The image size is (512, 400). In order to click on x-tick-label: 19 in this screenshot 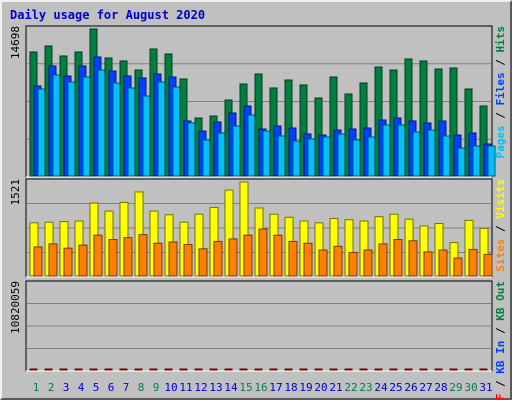, I will do `click(305, 387)`.